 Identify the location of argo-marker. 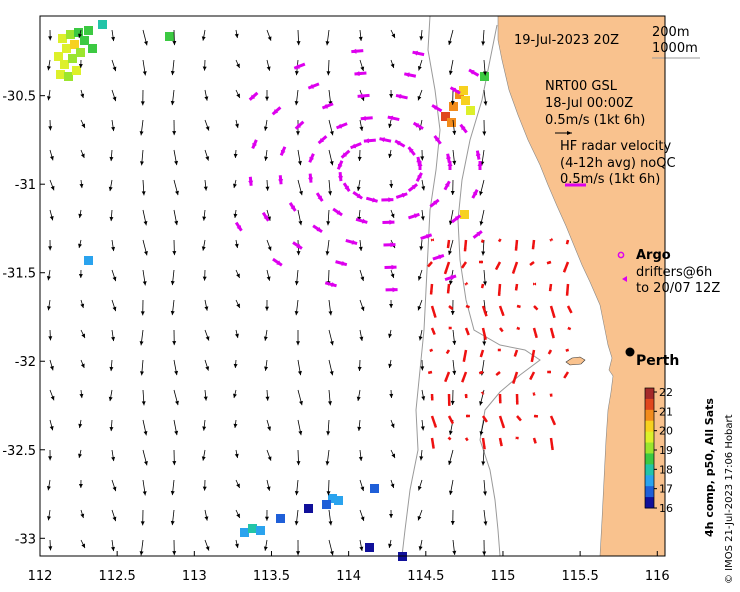
(621, 255).